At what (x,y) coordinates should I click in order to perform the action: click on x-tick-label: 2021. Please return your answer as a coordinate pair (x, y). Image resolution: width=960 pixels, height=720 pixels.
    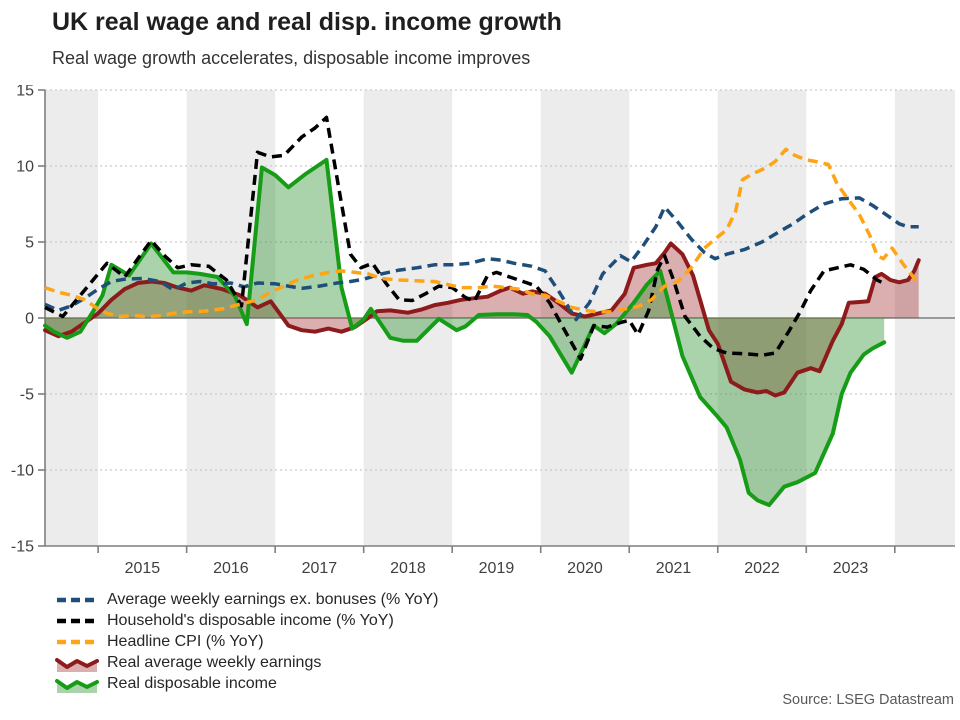
    Looking at the image, I should click on (674, 568).